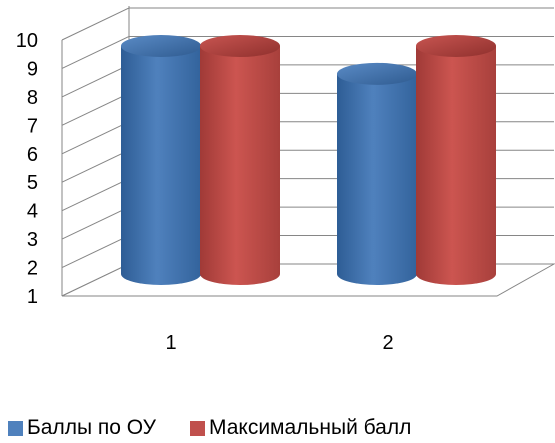 This screenshot has height=443, width=555. I want to click on y-tick-label: 8, so click(32, 98).